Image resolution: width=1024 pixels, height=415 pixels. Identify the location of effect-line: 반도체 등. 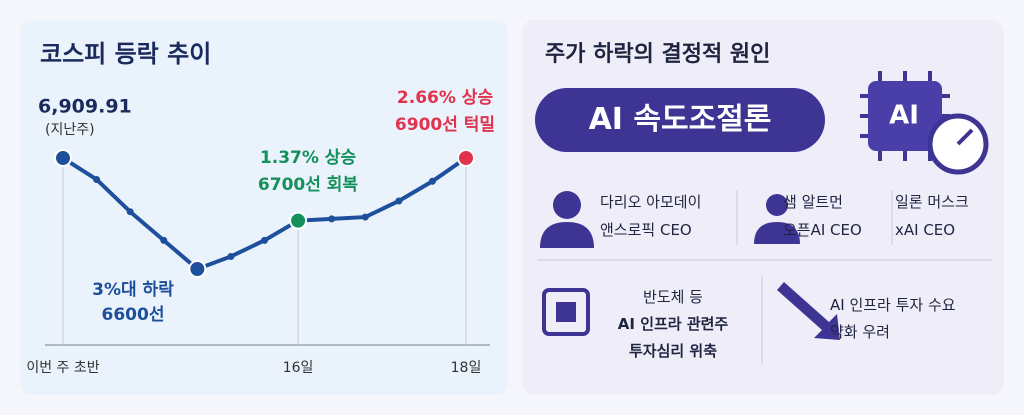
(673, 297).